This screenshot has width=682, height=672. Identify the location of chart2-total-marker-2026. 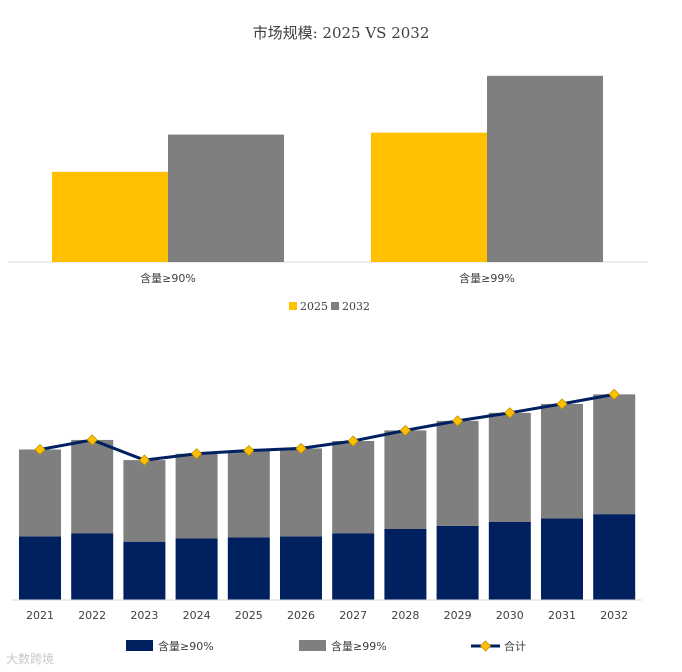
(301, 448).